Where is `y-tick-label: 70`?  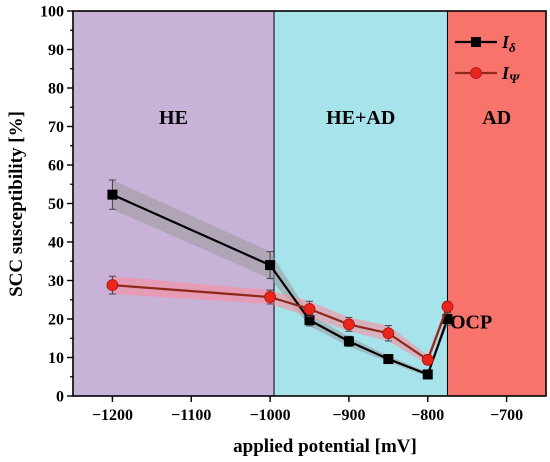 y-tick-label: 70 is located at coordinates (56, 127).